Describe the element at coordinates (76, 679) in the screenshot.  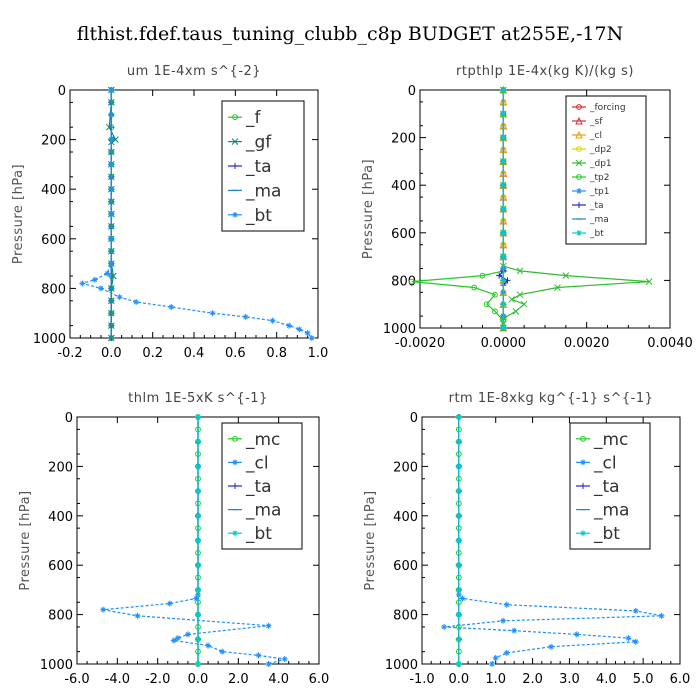
I see `x-tick-label: -6.0` at that location.